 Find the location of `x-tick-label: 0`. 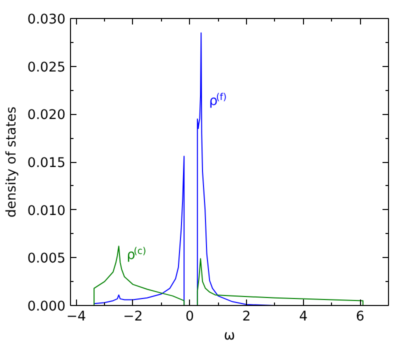

x-tick-label: 0 is located at coordinates (190, 317).